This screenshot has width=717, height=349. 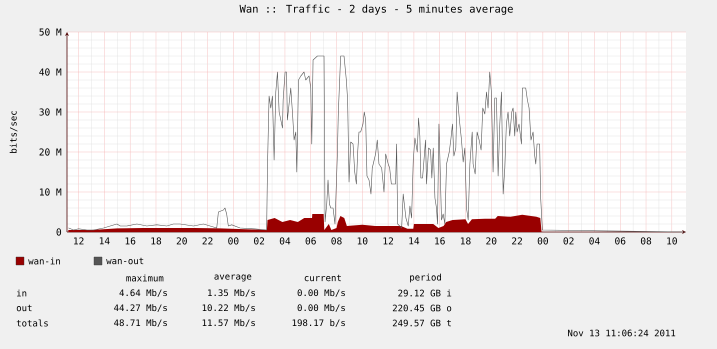 I want to click on text: 11.57 Mb/s, so click(x=228, y=323).